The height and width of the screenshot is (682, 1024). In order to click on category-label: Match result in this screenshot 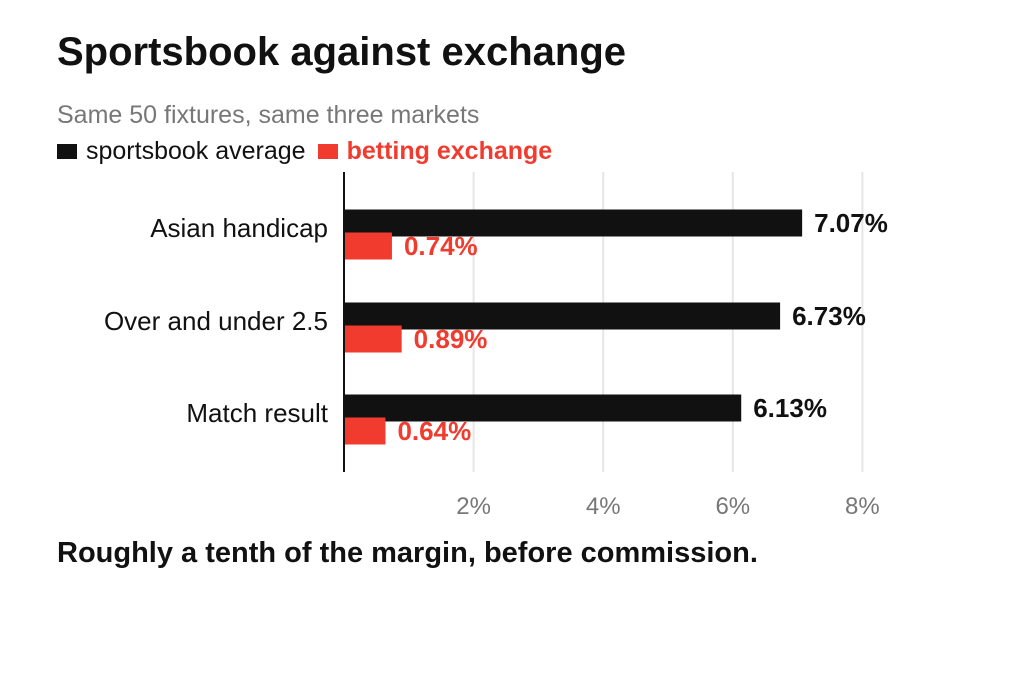, I will do `click(257, 413)`.